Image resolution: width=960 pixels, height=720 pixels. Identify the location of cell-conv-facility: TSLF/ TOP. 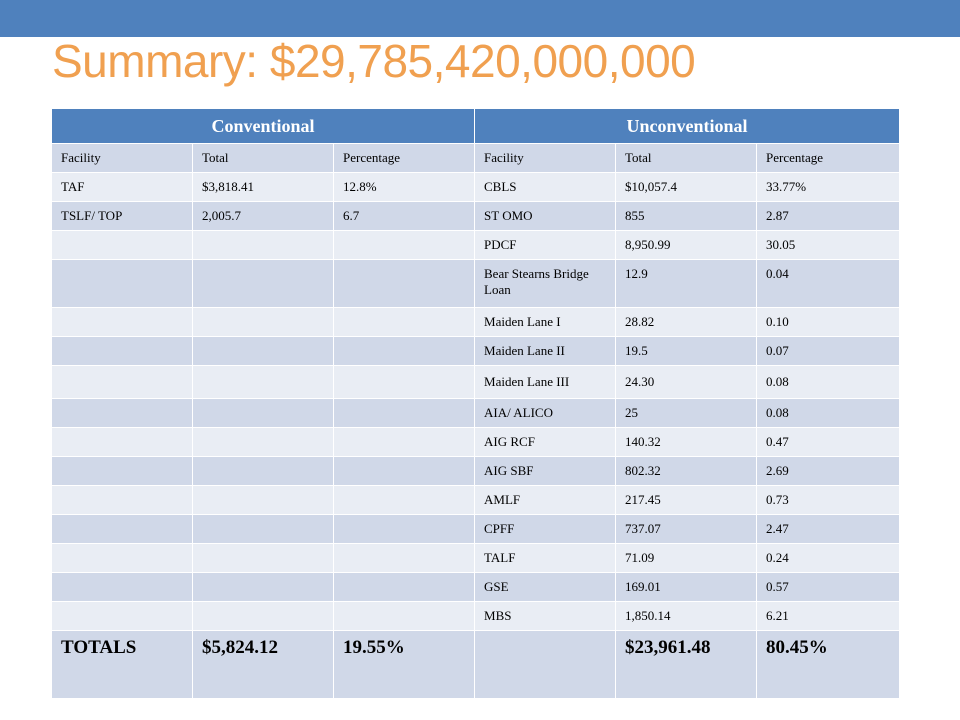
(122, 216).